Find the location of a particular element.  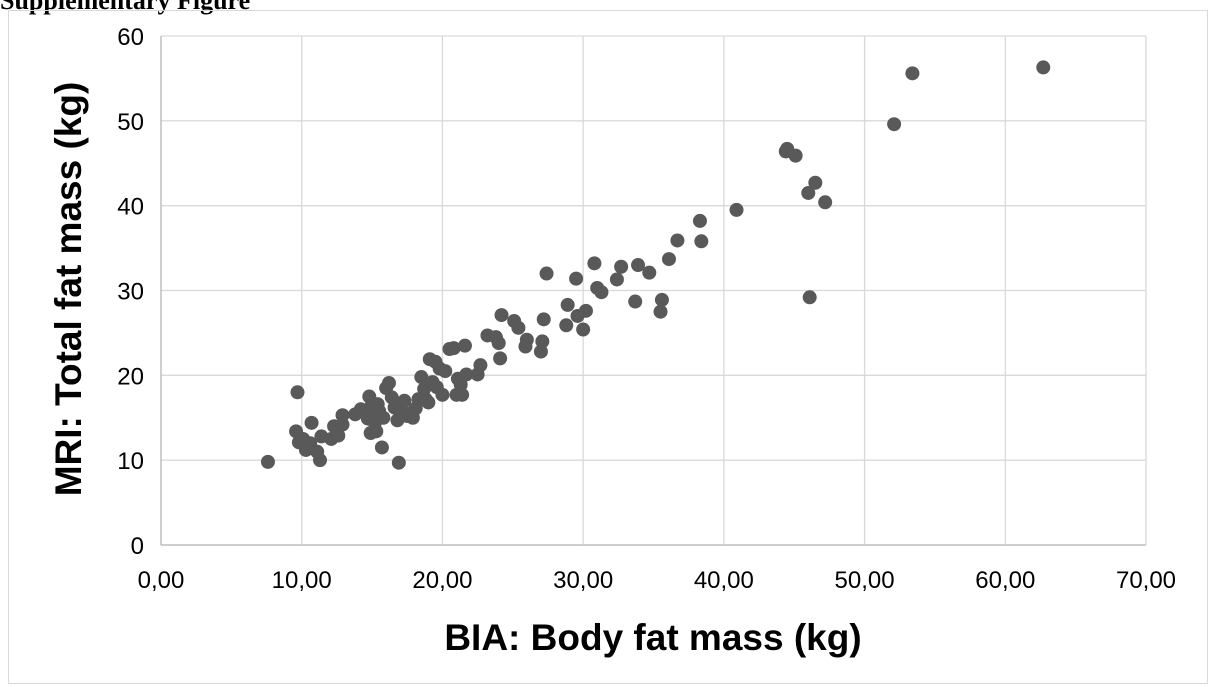

y-tick-label: 50 is located at coordinates (130, 122).